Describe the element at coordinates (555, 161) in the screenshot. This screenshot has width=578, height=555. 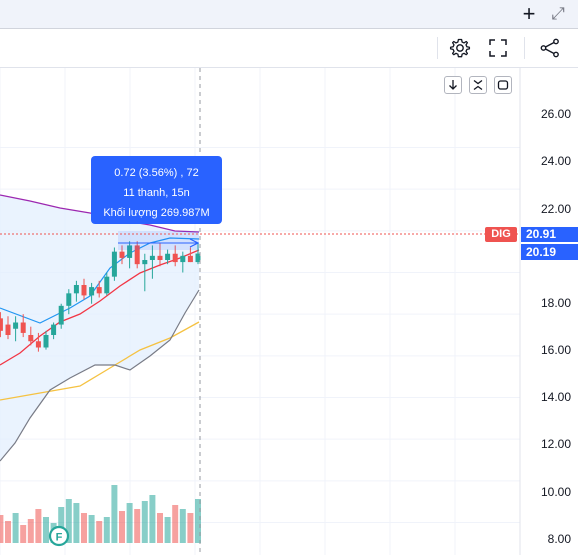
I see `price-tick: 24.00` at that location.